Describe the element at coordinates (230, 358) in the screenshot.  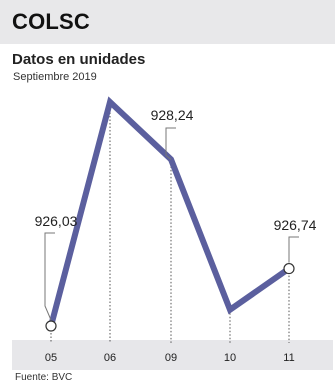
I see `x-tick-label-10: 10` at that location.